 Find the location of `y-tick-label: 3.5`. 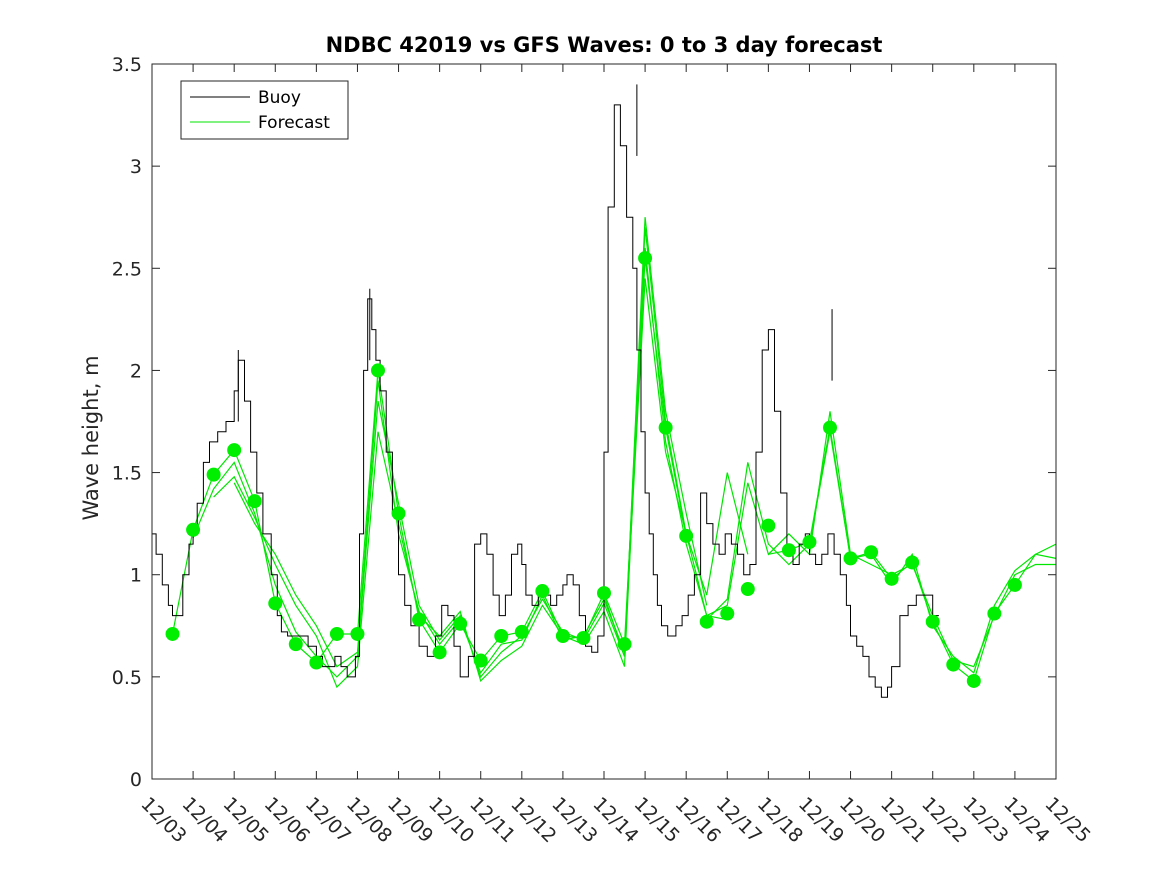

y-tick-label: 3.5 is located at coordinates (127, 65).